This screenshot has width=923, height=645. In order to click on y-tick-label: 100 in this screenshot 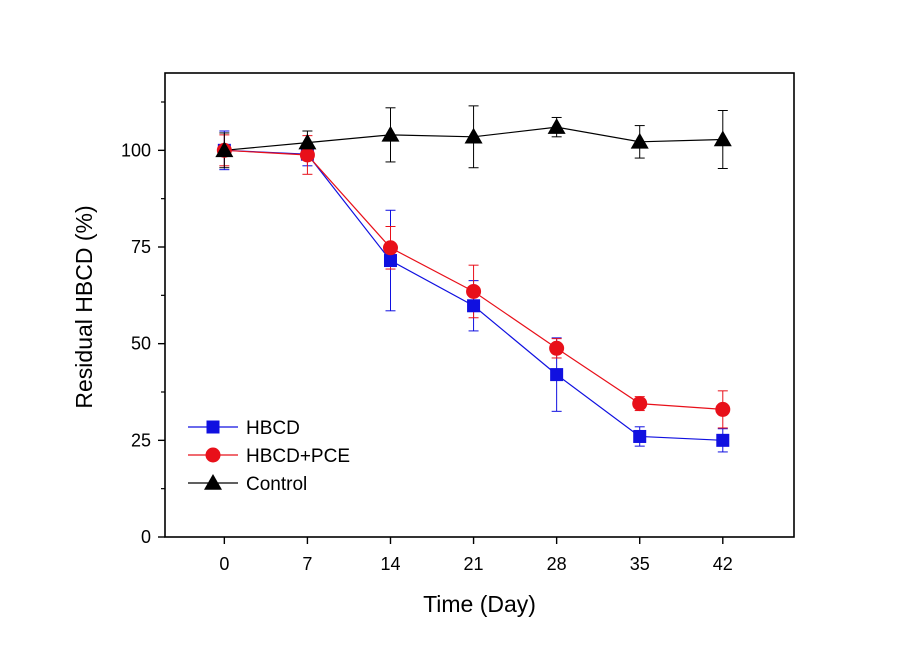, I will do `click(136, 150)`.